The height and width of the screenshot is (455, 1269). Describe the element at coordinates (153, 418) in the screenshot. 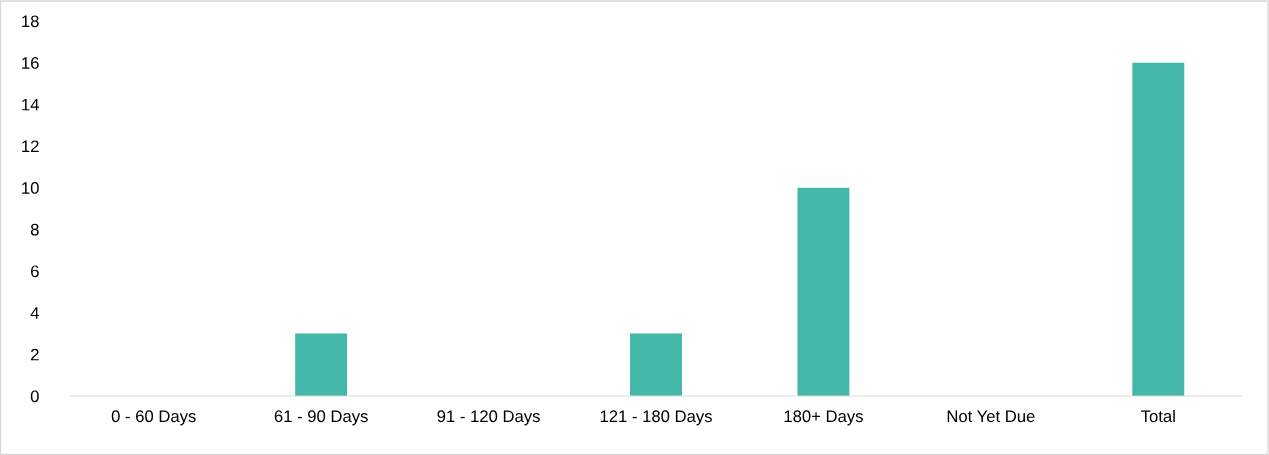

I see `x-tick-label: 0 - 60 Days` at that location.